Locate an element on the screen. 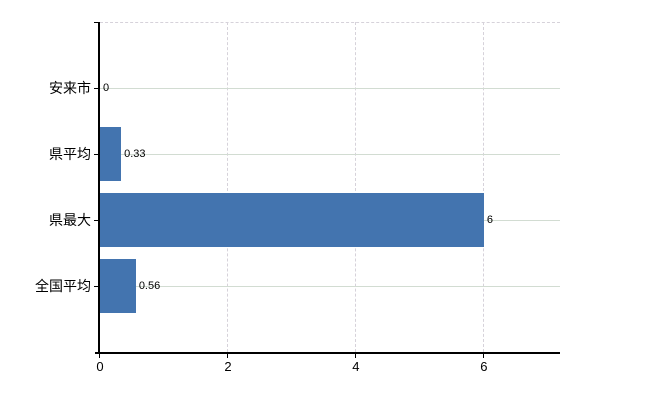  plot-top-border is located at coordinates (330, 22).